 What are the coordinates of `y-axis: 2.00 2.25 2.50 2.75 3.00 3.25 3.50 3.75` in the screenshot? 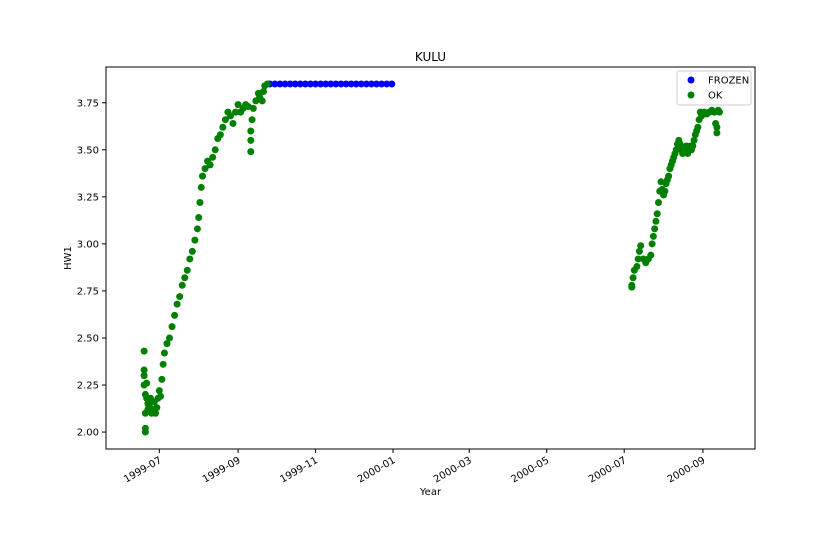 It's located at (91, 268).